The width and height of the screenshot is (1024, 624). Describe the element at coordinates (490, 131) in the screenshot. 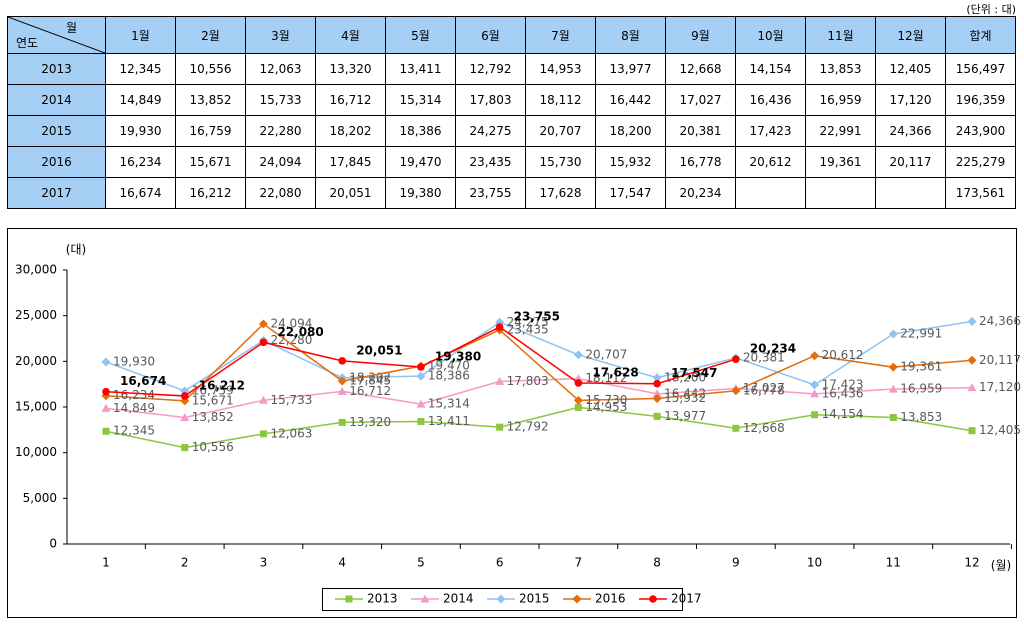

I see `cell: 24,275` at that location.